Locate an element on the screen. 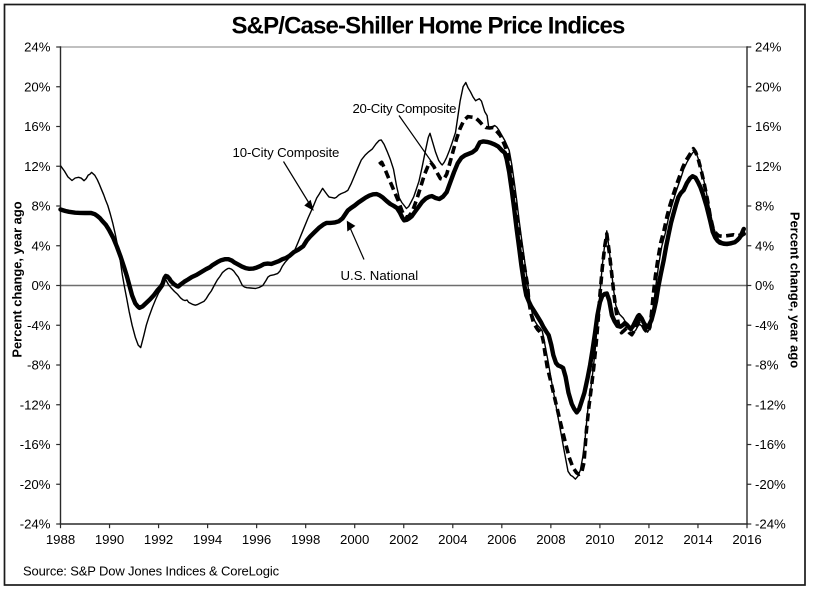 The image size is (813, 591). svg-text: 10-City Composite is located at coordinates (286, 152).